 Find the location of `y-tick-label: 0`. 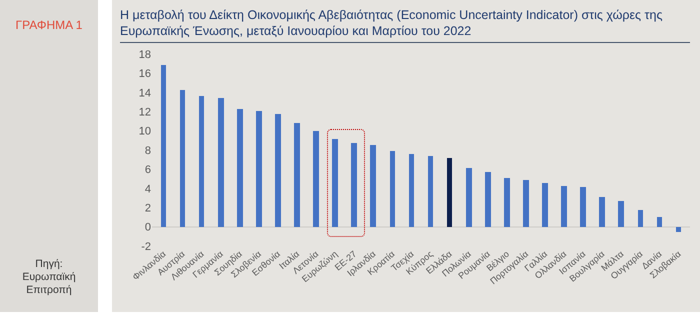

y-tick-label: 0 is located at coordinates (147, 228).